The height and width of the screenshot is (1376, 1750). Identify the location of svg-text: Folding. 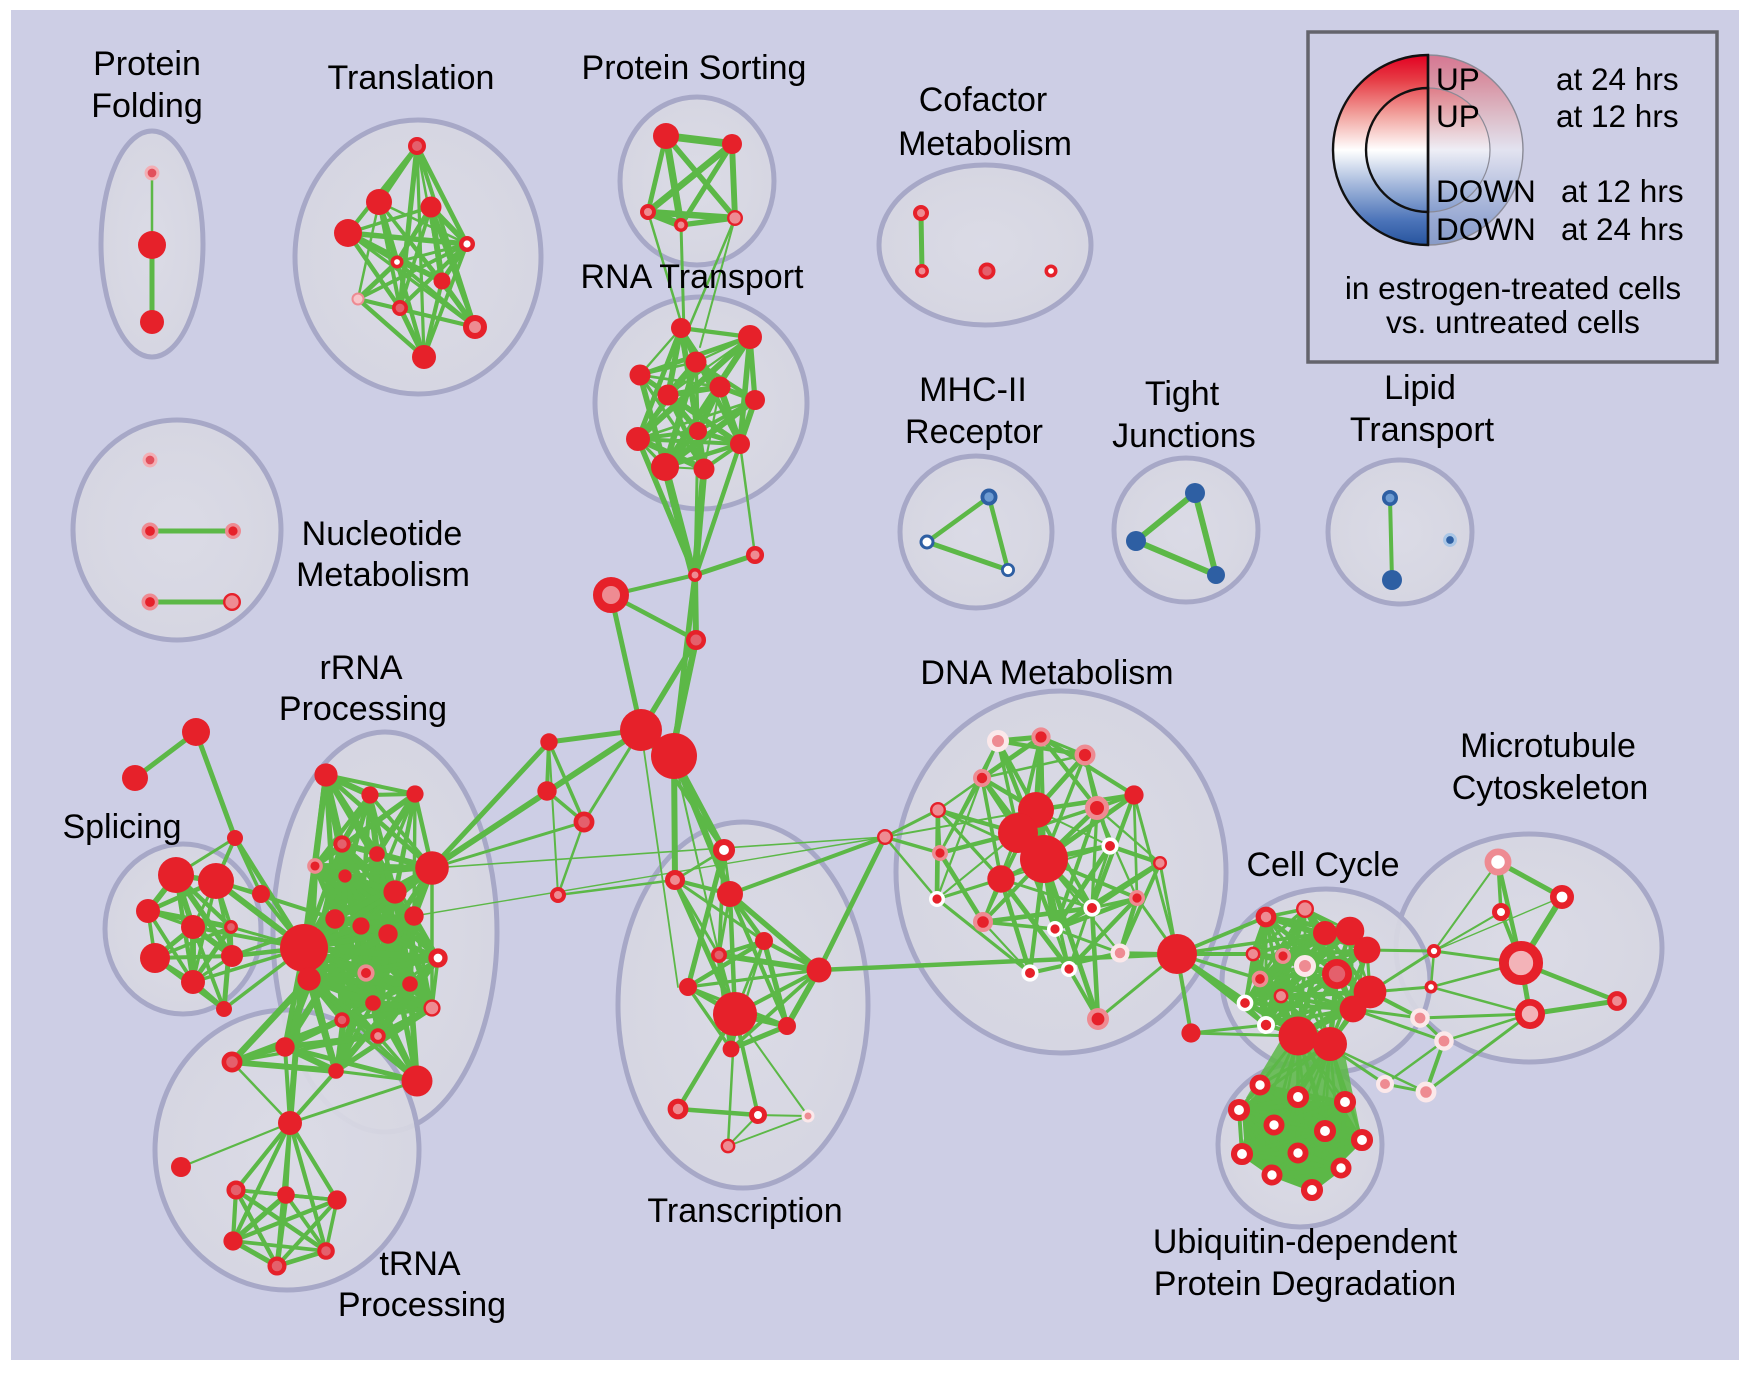
(147, 106).